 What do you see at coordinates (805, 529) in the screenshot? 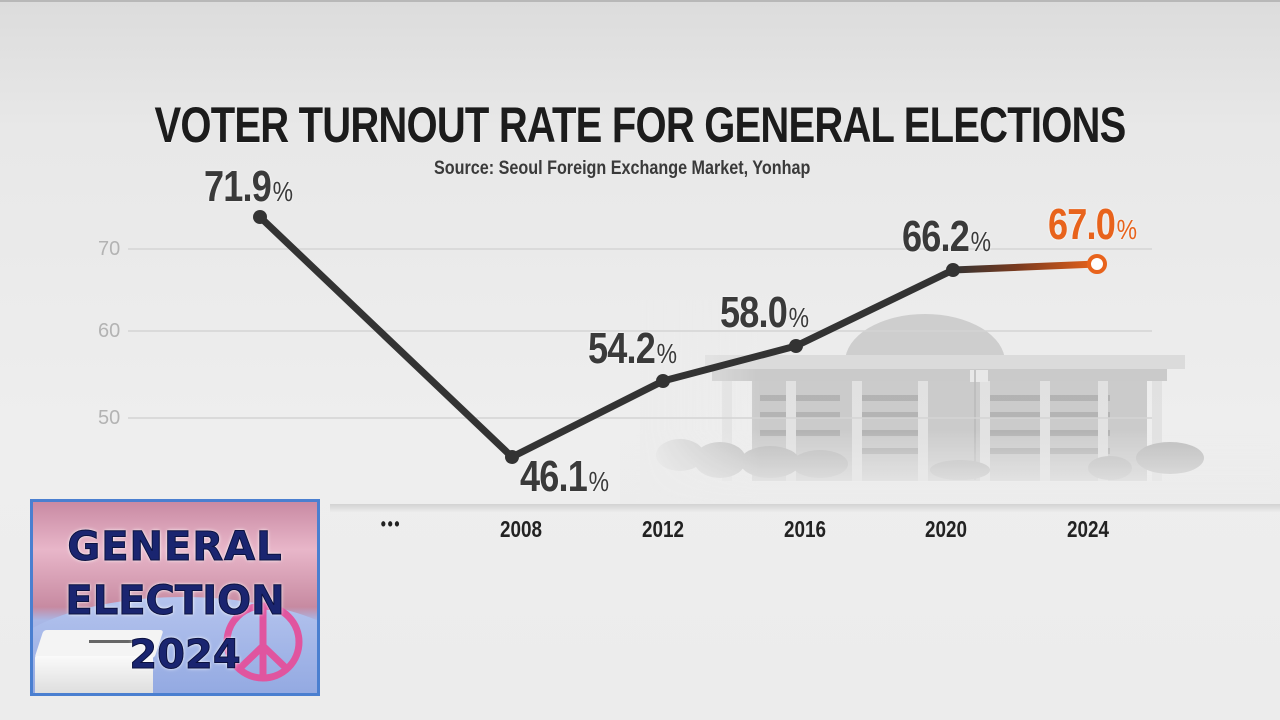
I see `x-tick-2016: 2016` at bounding box center [805, 529].